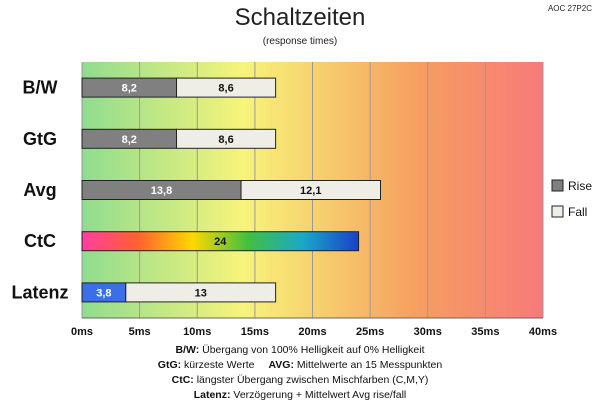 The height and width of the screenshot is (415, 600). What do you see at coordinates (370, 332) in the screenshot?
I see `x-tick-label: 25ms` at bounding box center [370, 332].